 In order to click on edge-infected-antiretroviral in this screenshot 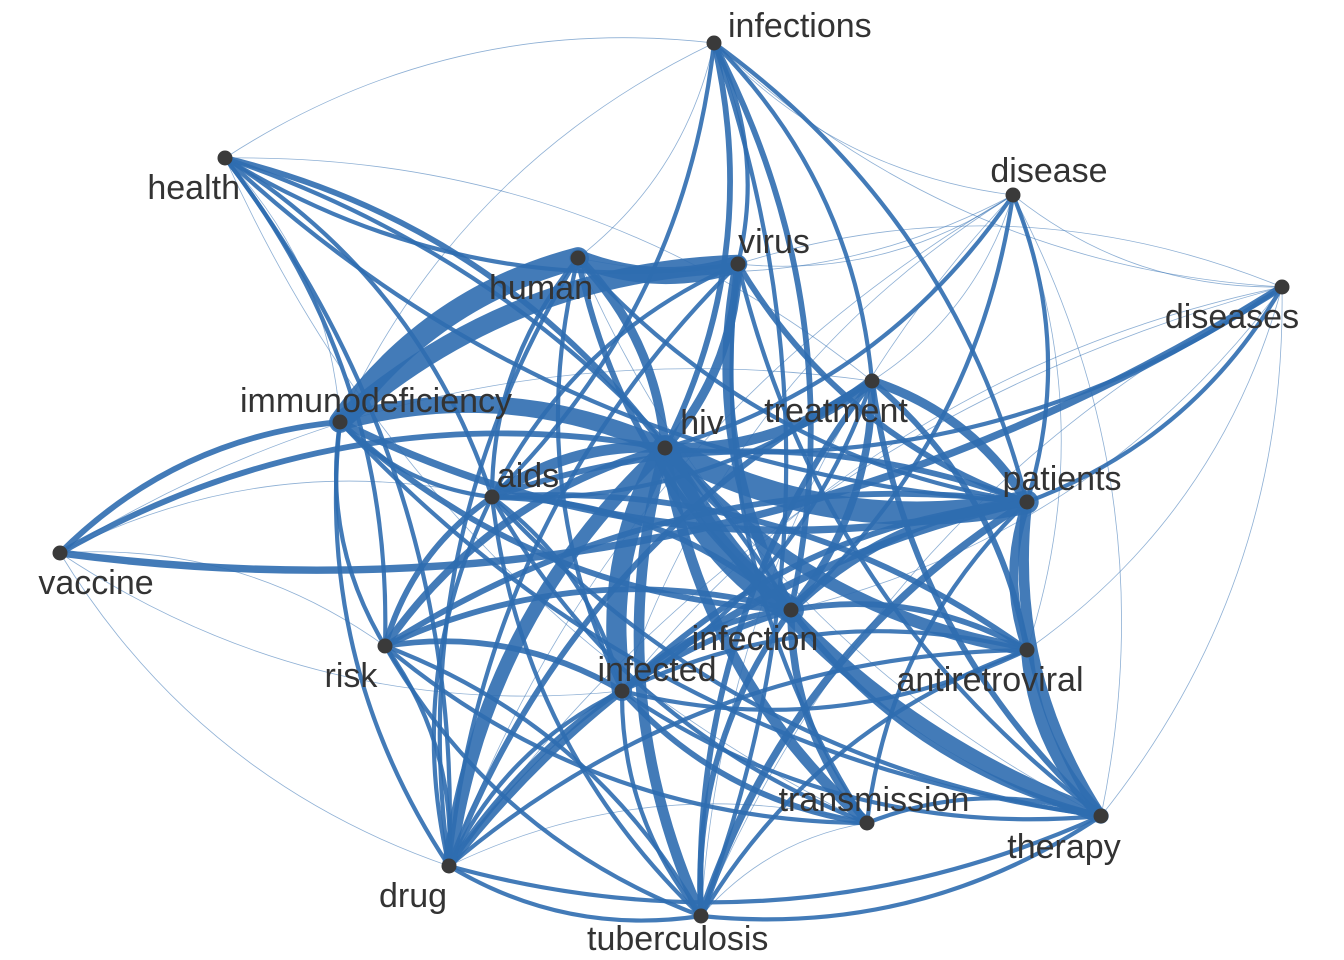, I will do `click(824, 679)`.